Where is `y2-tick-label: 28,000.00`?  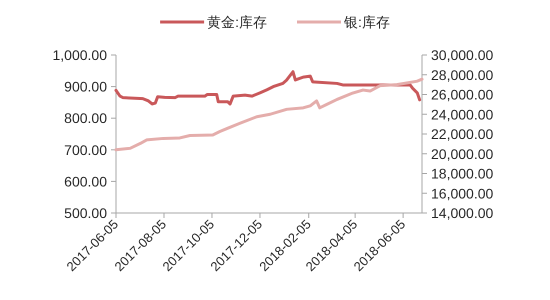
y2-tick-label: 28,000.00 is located at coordinates (462, 74).